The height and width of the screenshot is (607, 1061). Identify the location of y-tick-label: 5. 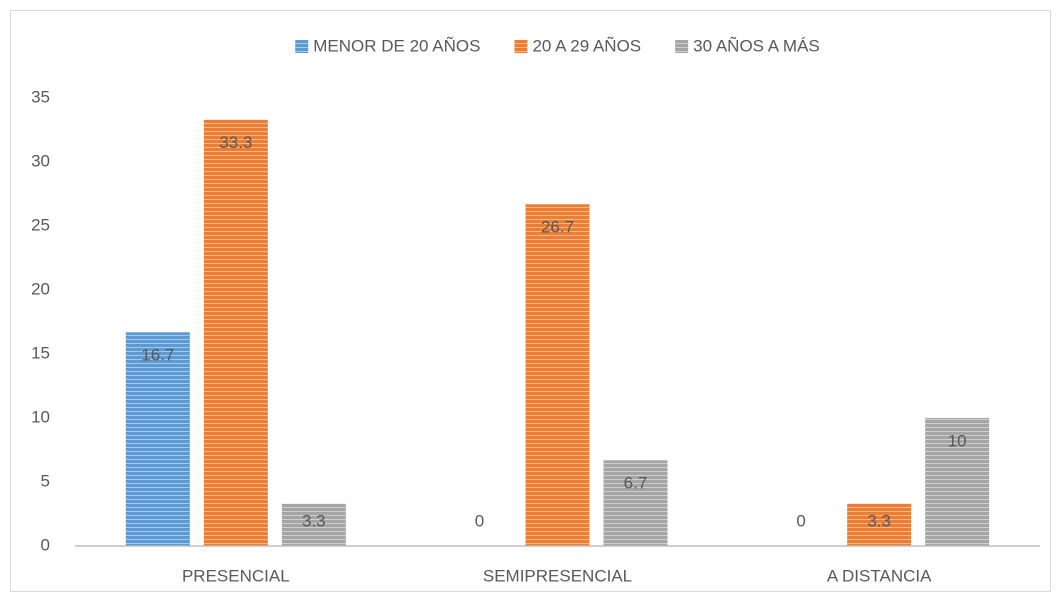
(45, 480).